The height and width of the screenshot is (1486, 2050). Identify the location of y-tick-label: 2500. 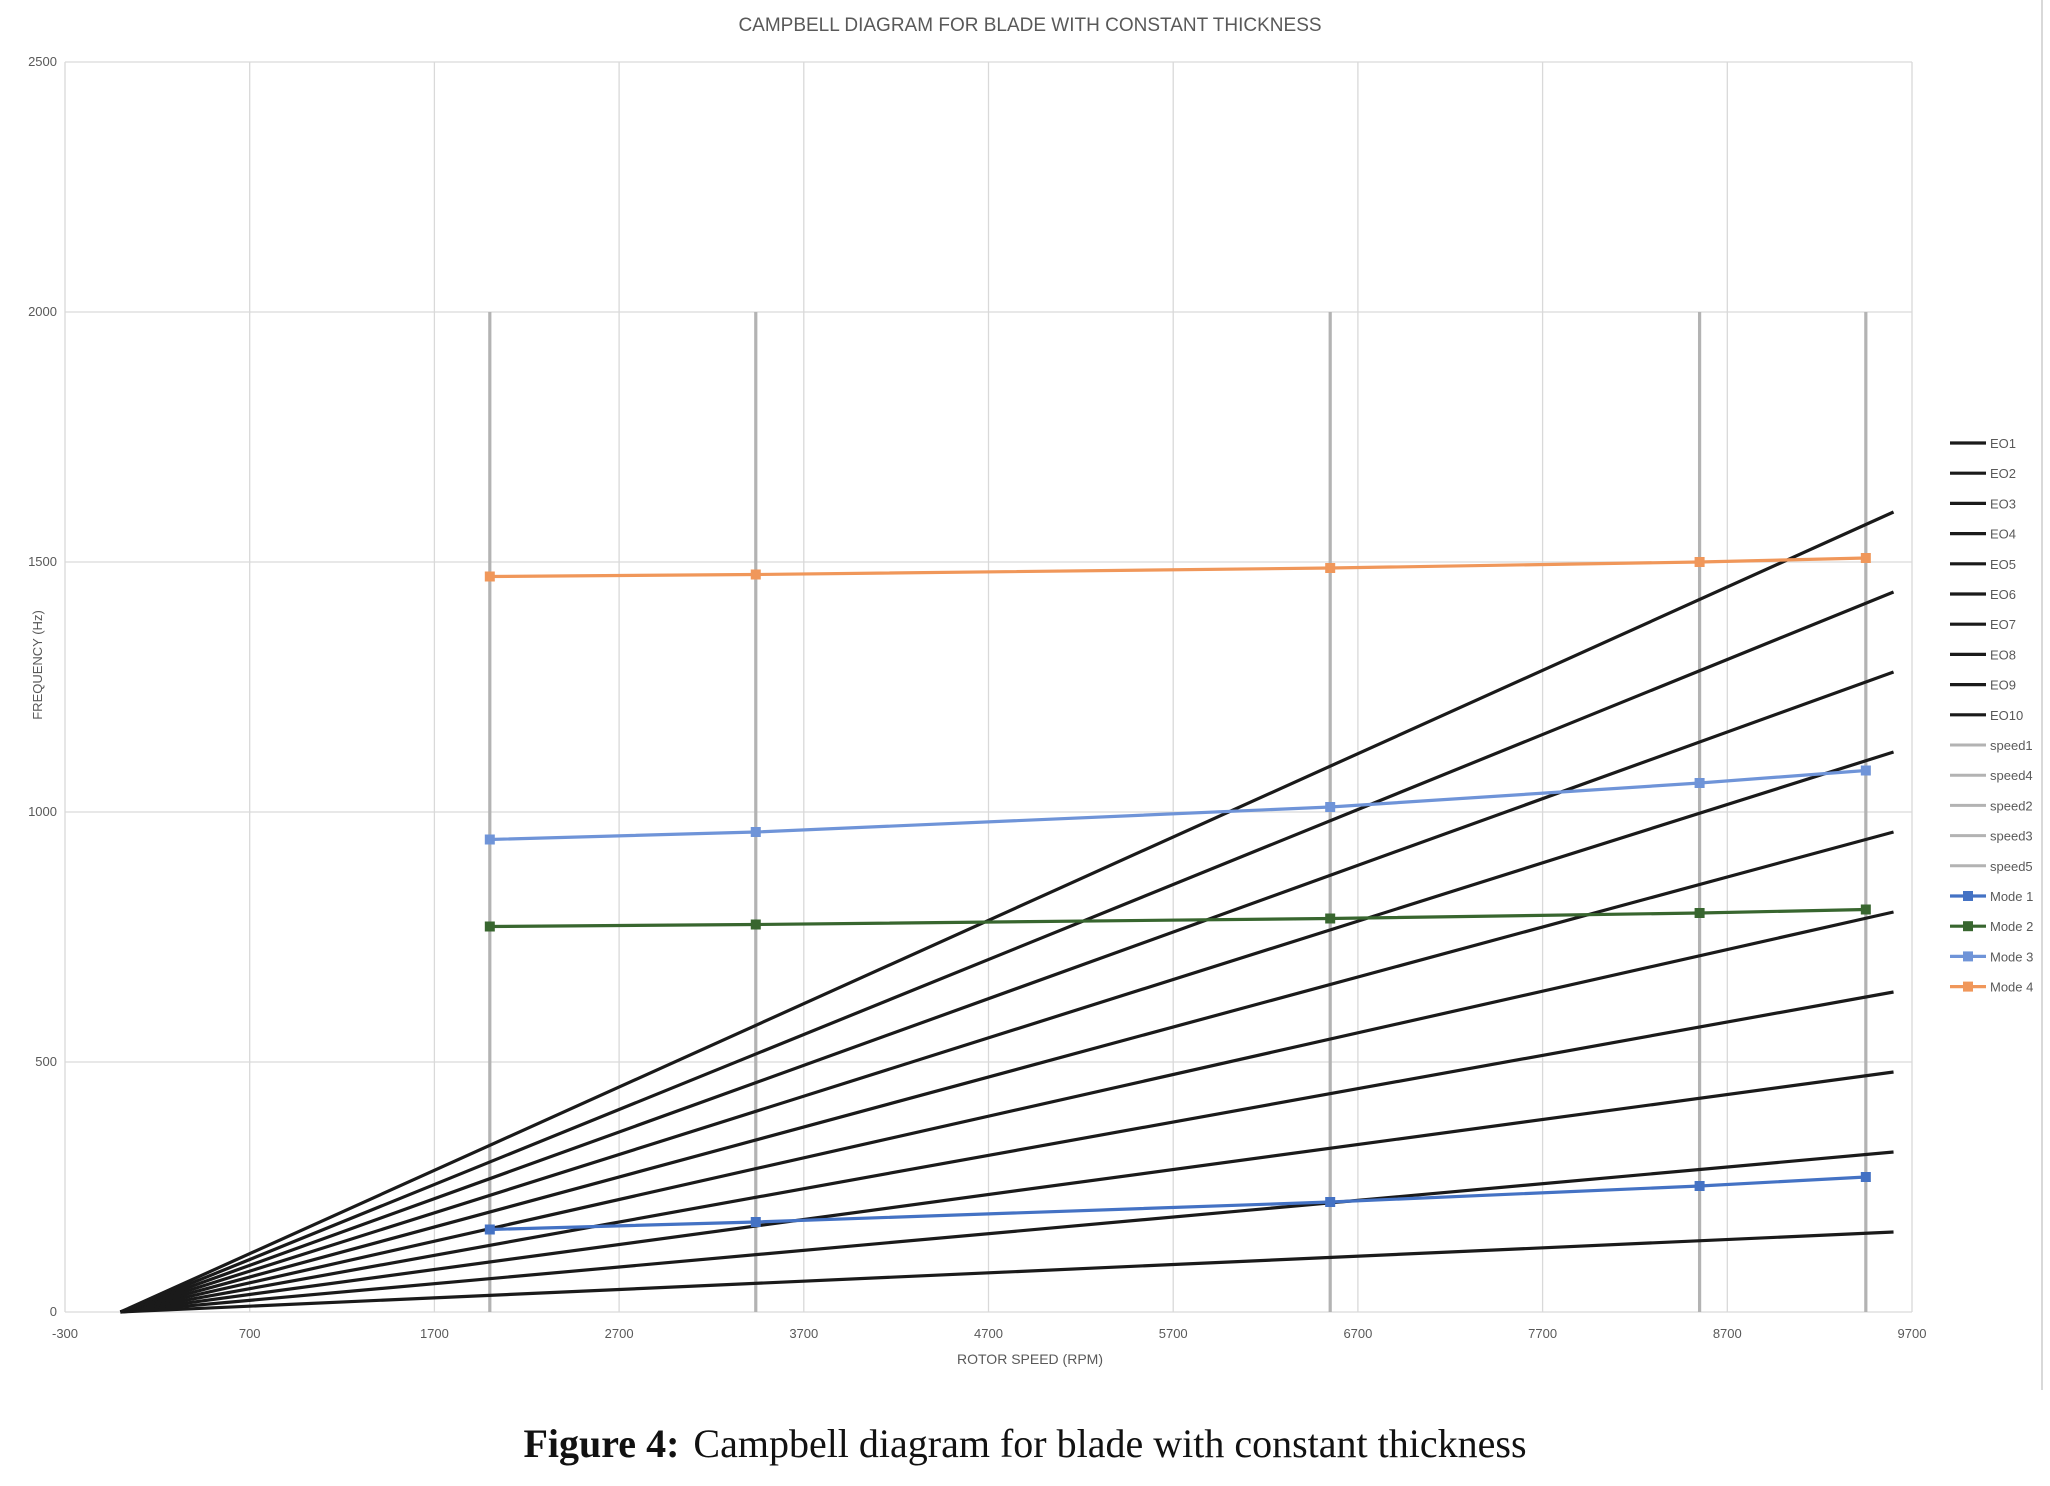
(42, 61).